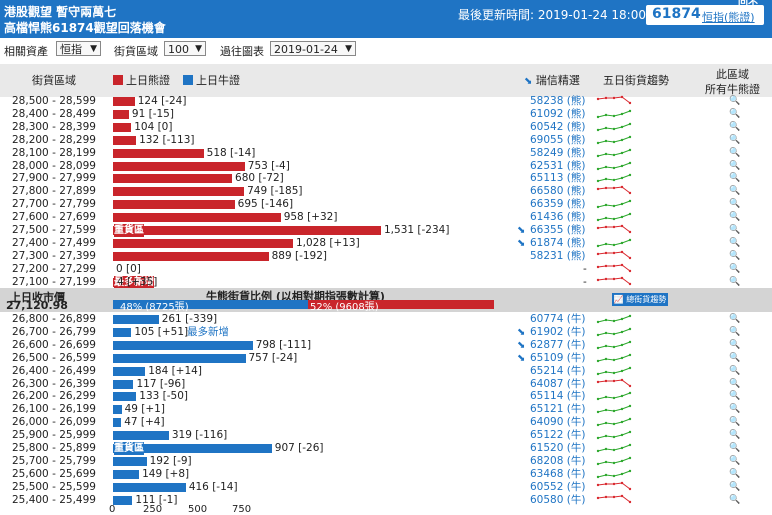  I want to click on headline-subtitle: 高檔悍熊61874觀望回落機會, so click(85, 28).